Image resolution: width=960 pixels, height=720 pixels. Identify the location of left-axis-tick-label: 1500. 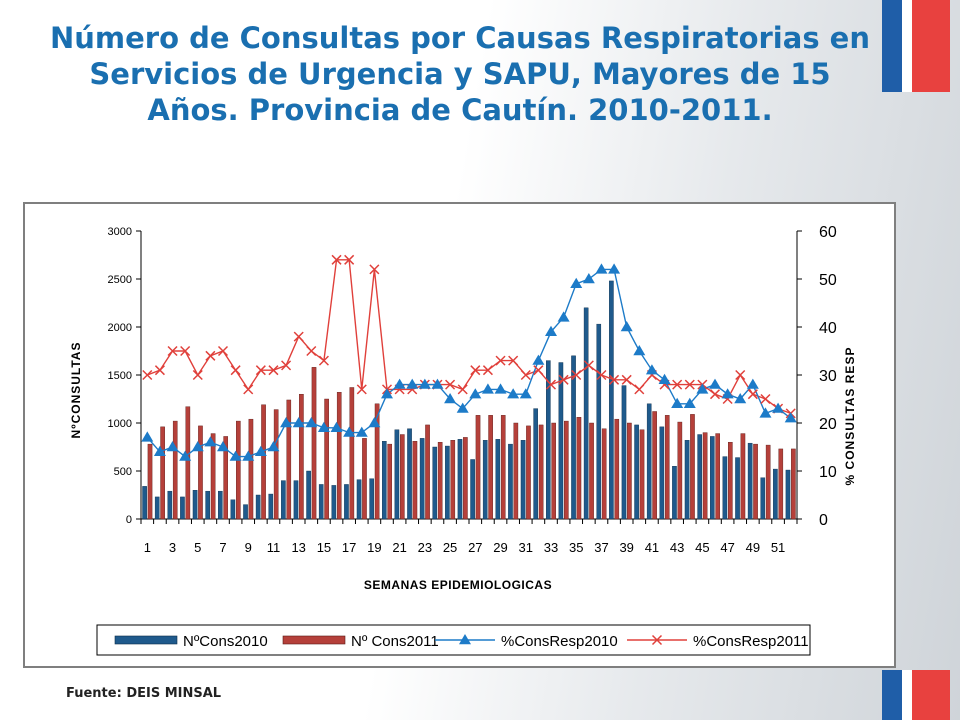
(120, 376).